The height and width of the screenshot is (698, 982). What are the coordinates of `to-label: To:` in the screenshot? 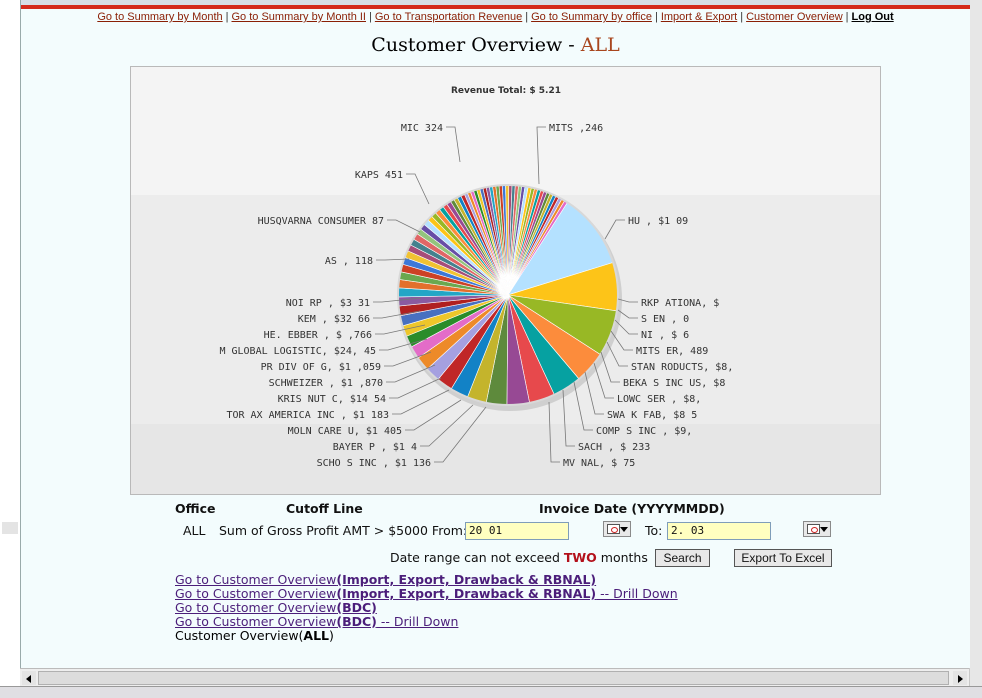 It's located at (654, 530).